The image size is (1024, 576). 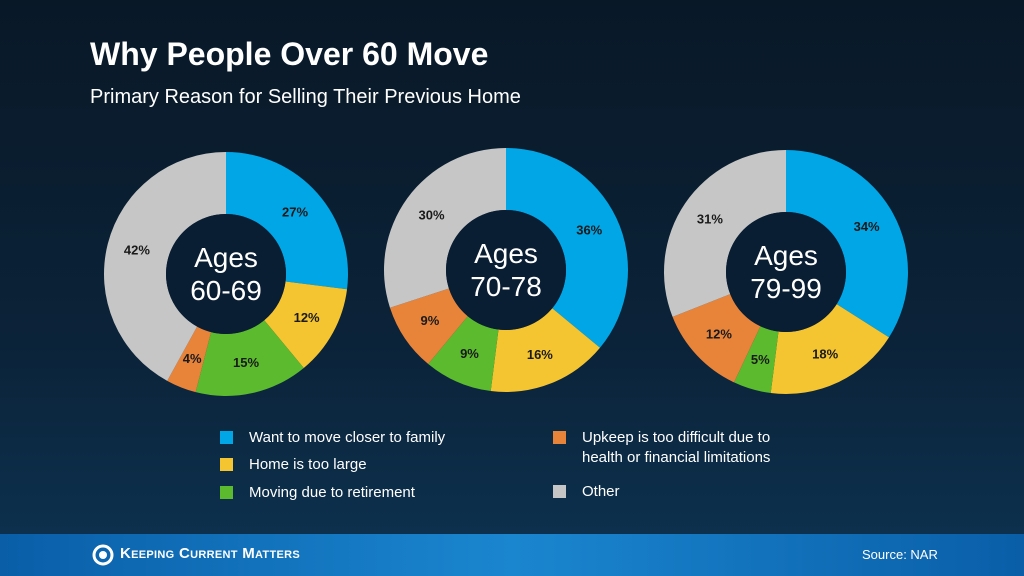 What do you see at coordinates (825, 354) in the screenshot?
I see `value-label: 18%` at bounding box center [825, 354].